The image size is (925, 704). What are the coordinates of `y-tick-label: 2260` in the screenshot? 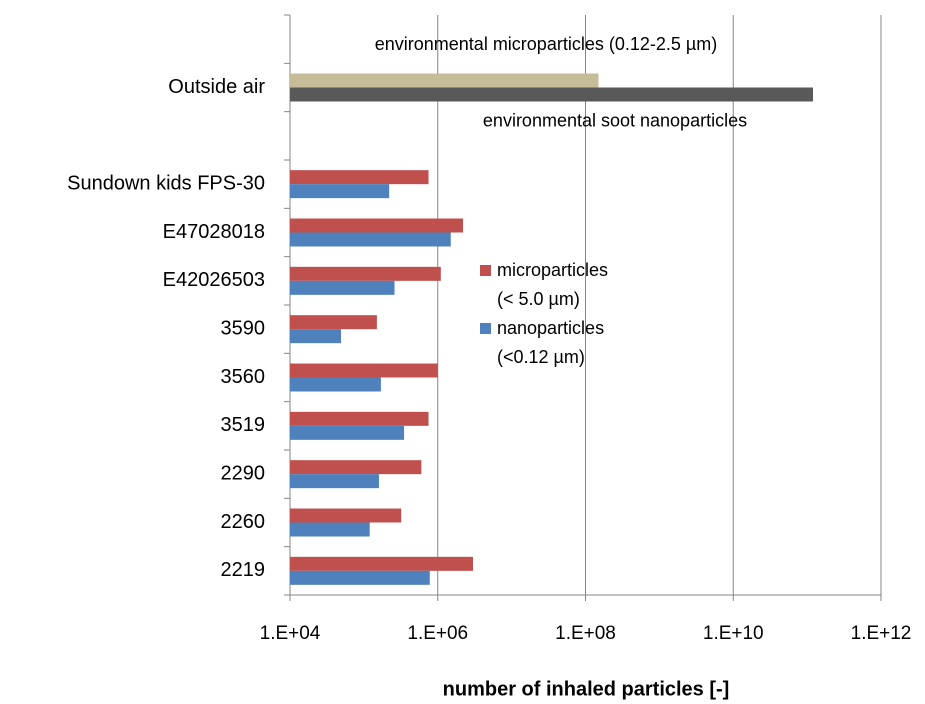 It's located at (243, 522).